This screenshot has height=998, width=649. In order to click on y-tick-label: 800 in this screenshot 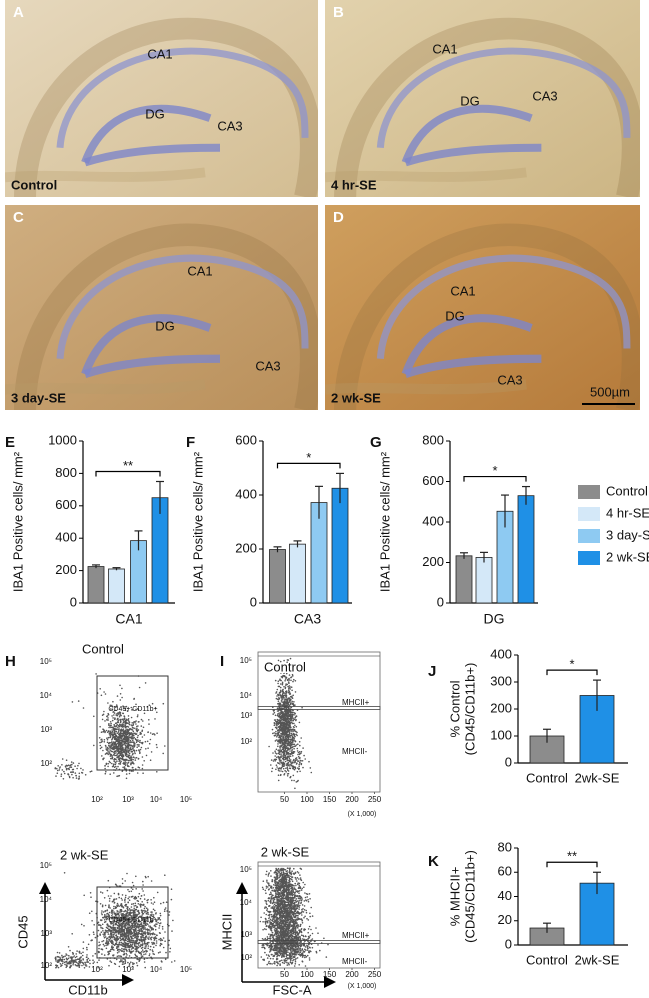, I will do `click(433, 439)`.